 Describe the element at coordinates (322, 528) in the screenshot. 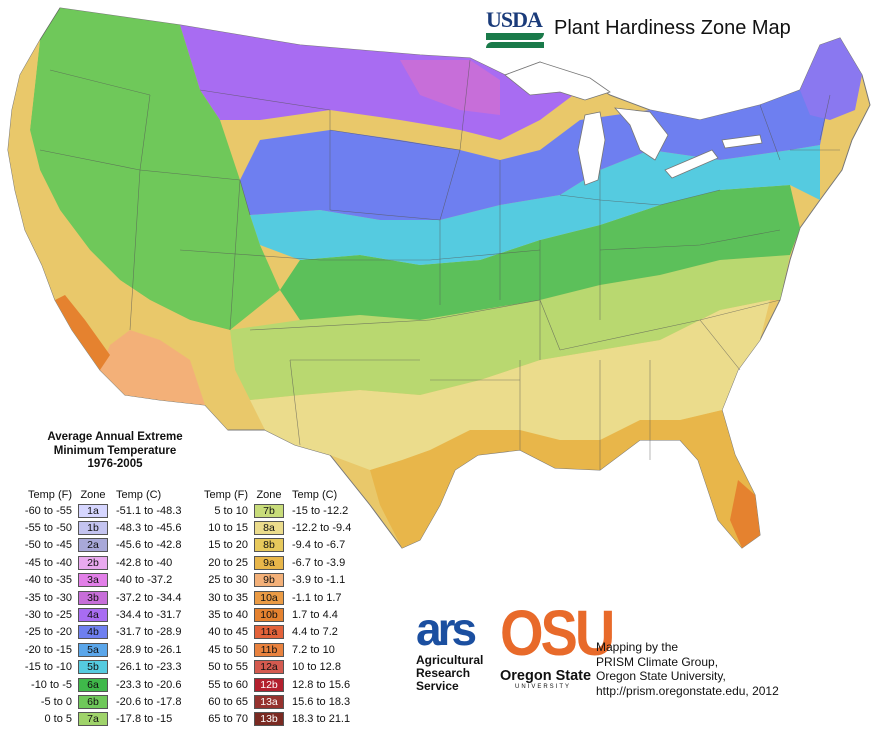

I see `legend-temp-c: -12.2 to -9.4` at that location.